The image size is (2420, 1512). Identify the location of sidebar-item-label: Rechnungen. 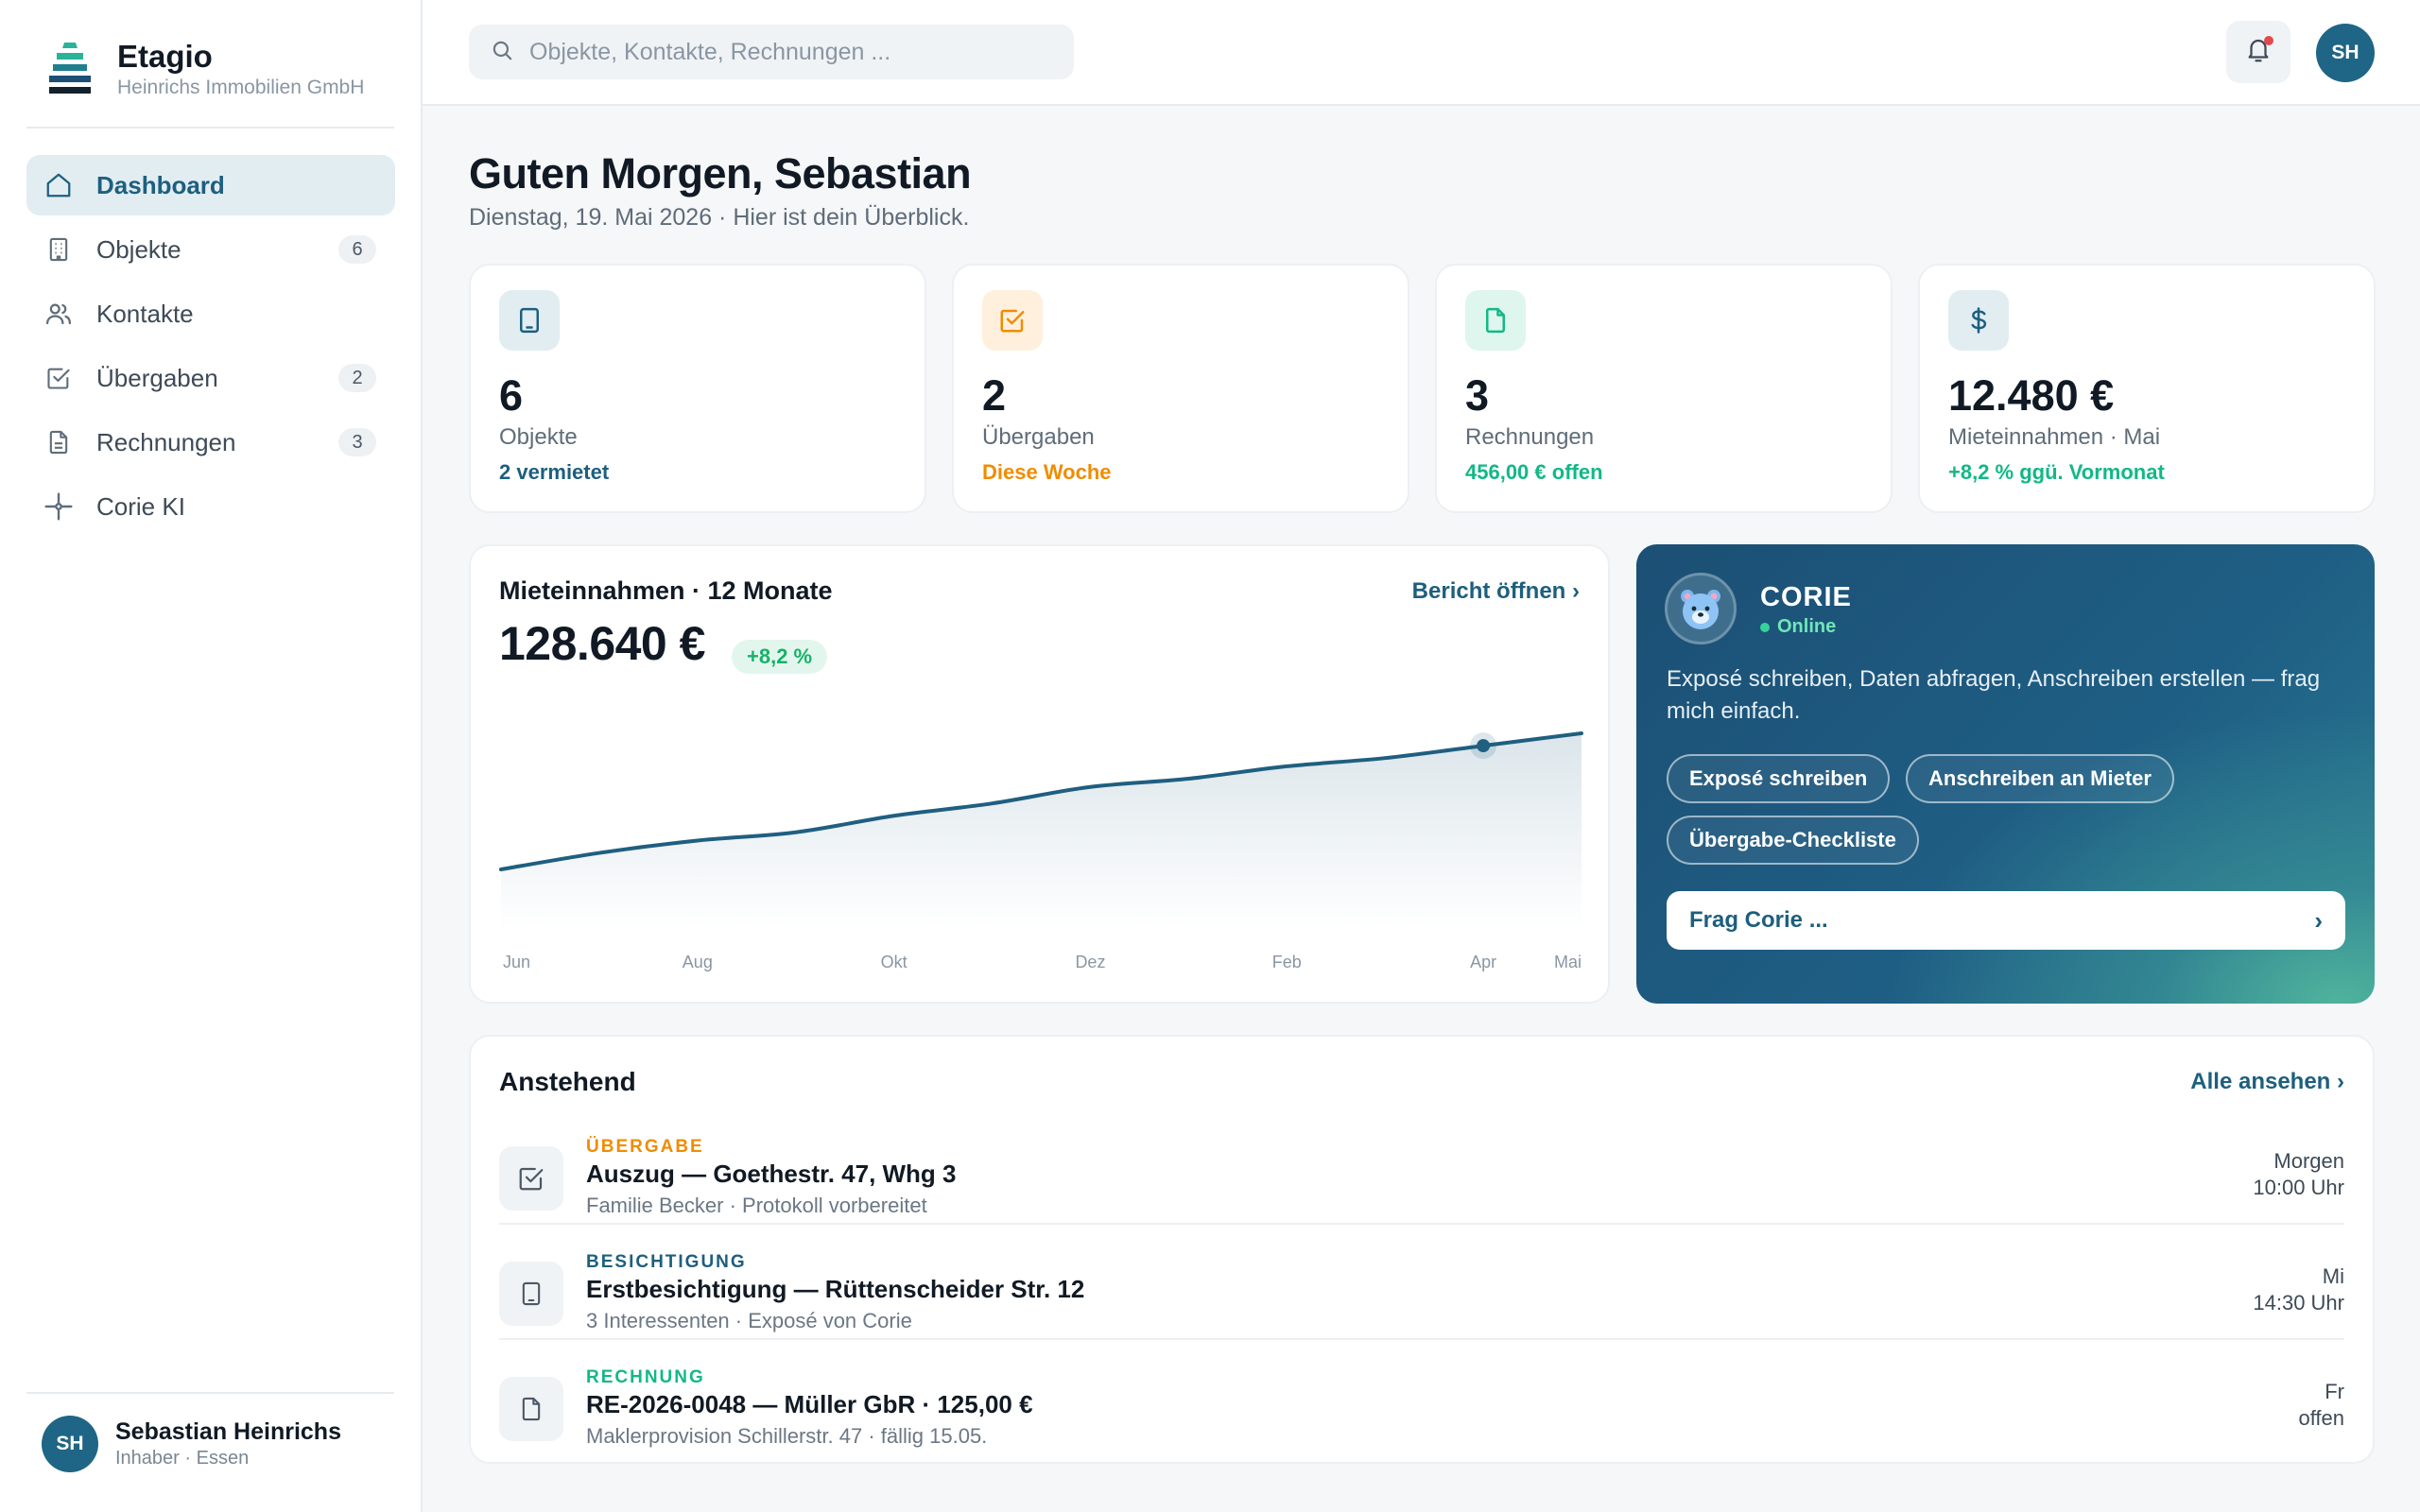
(166, 441).